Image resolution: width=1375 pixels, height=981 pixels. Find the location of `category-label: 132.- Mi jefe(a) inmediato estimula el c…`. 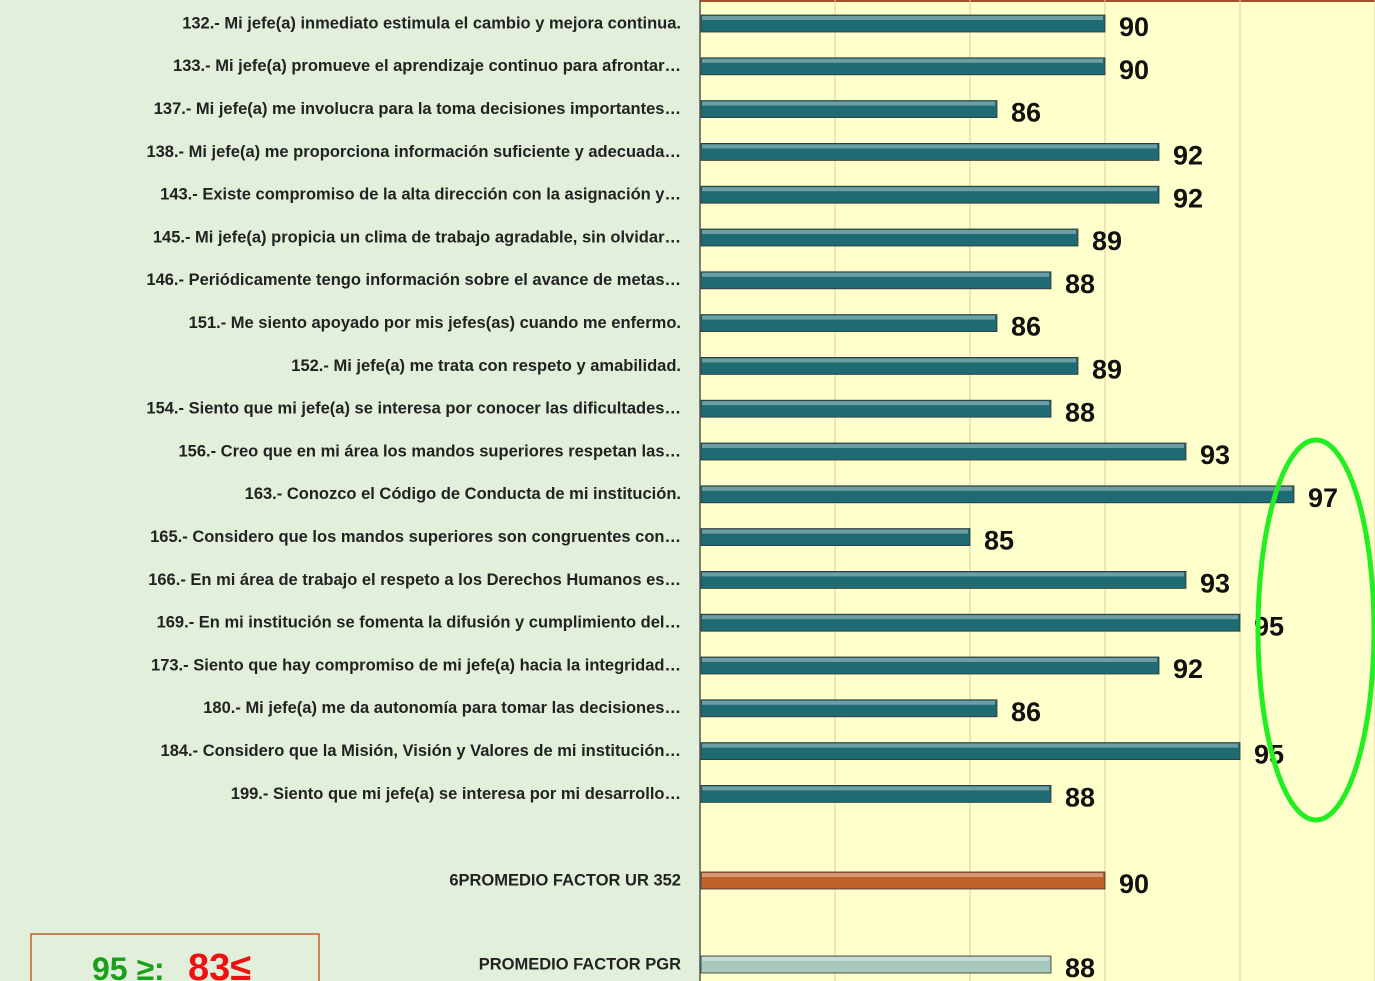

category-label: 132.- Mi jefe(a) inmediato estimula el c… is located at coordinates (431, 23).